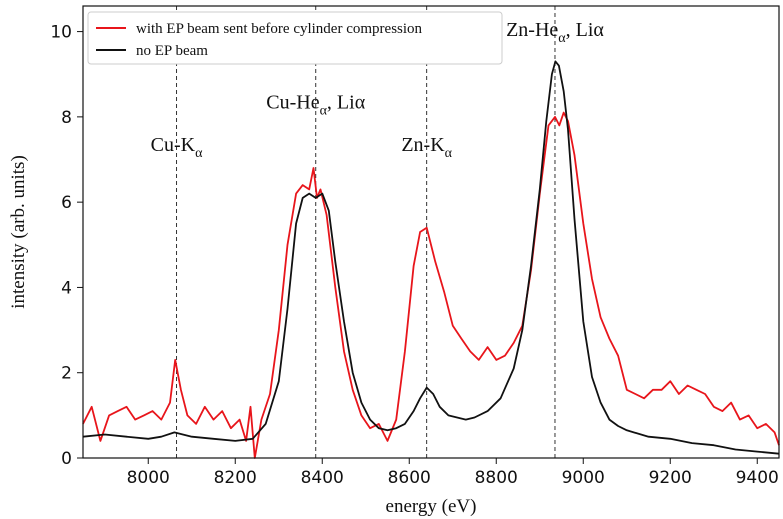  Describe the element at coordinates (66, 203) in the screenshot. I see `y-tick-label-3: 6` at that location.